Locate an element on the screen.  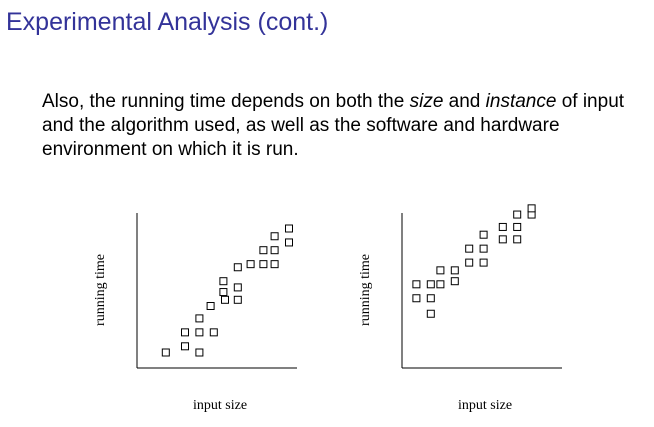
emphasis: instance is located at coordinates (521, 101).